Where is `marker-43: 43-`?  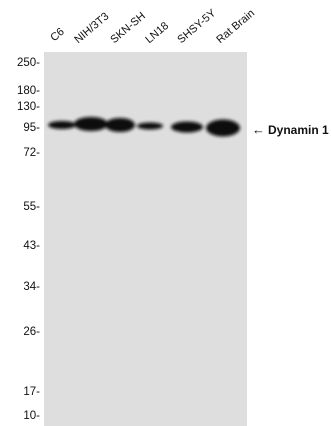
marker-43: 43- is located at coordinates (31, 246).